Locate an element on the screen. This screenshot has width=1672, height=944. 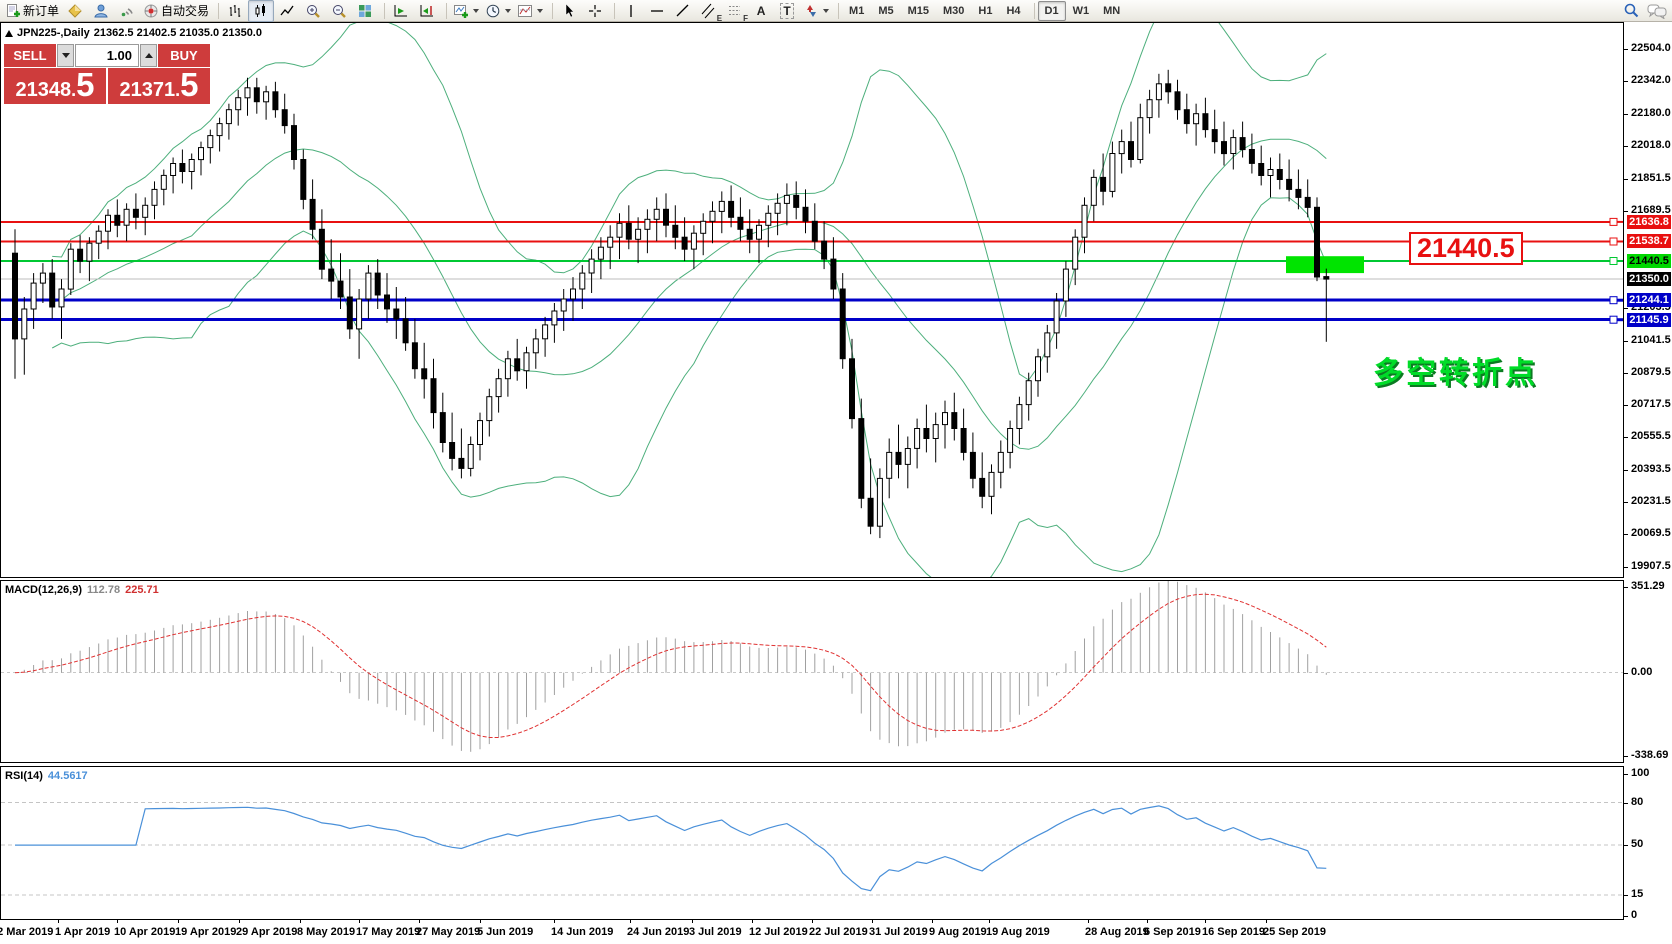
chat-button is located at coordinates (1657, 11).